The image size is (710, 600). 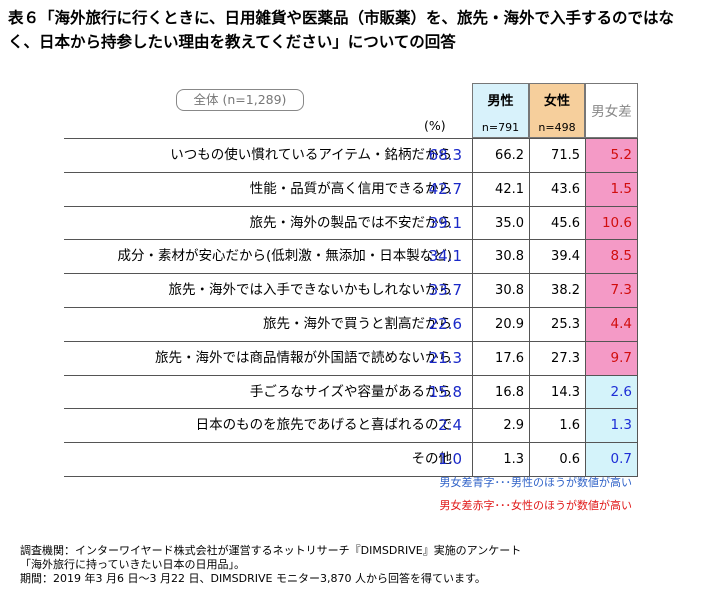 I want to click on gender-diff-value: 9.7, so click(x=611, y=358).